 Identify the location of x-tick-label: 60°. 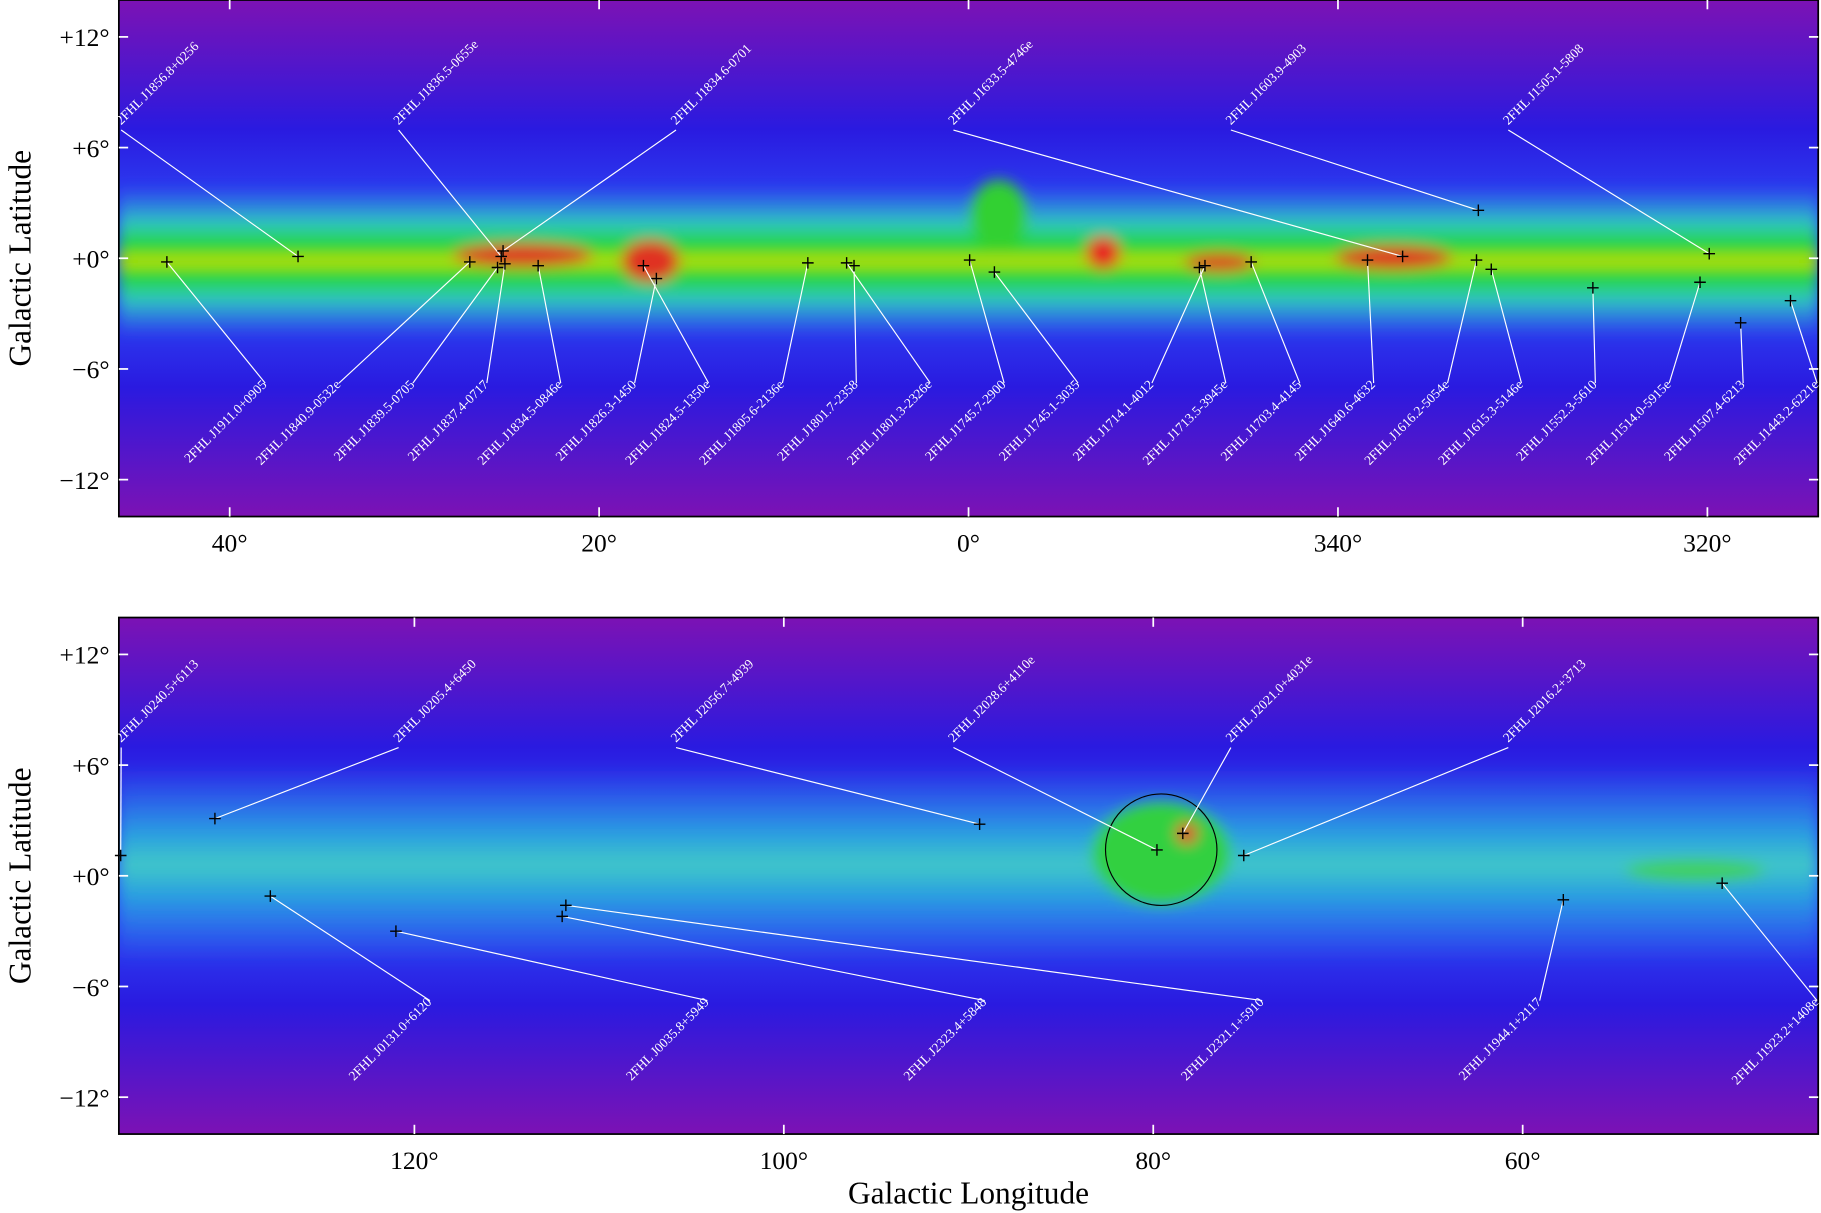
(1523, 1160).